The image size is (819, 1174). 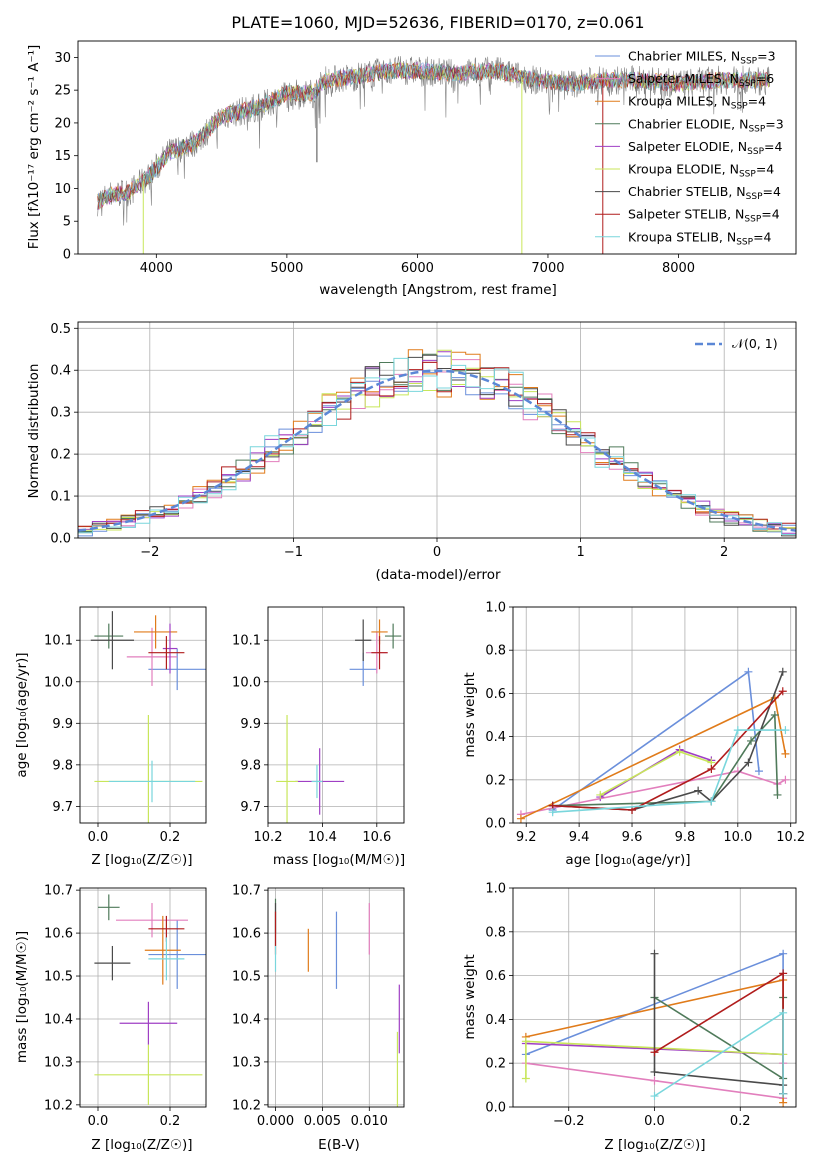 What do you see at coordinates (495, 824) in the screenshot?
I see `y-tick-label: 0.0` at bounding box center [495, 824].